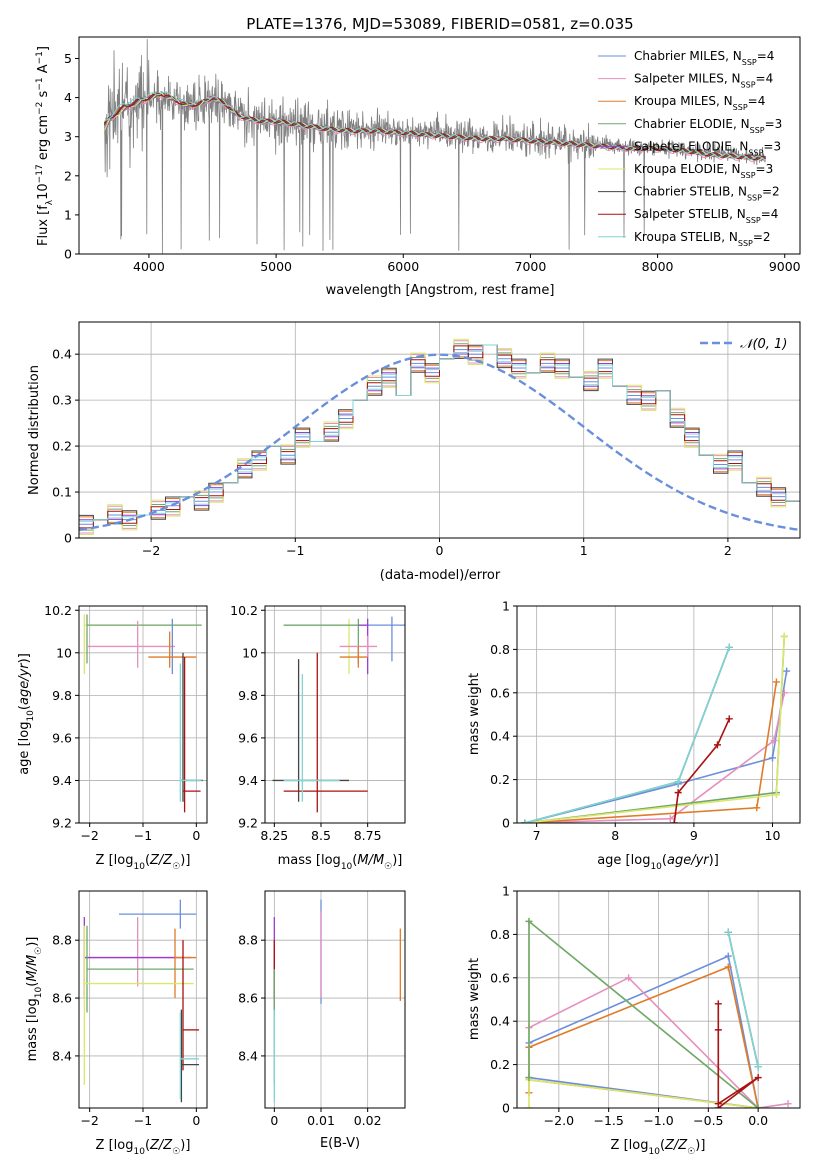 The height and width of the screenshot is (1170, 819). Describe the element at coordinates (43, 95) in the screenshot. I see `label-part: s` at that location.